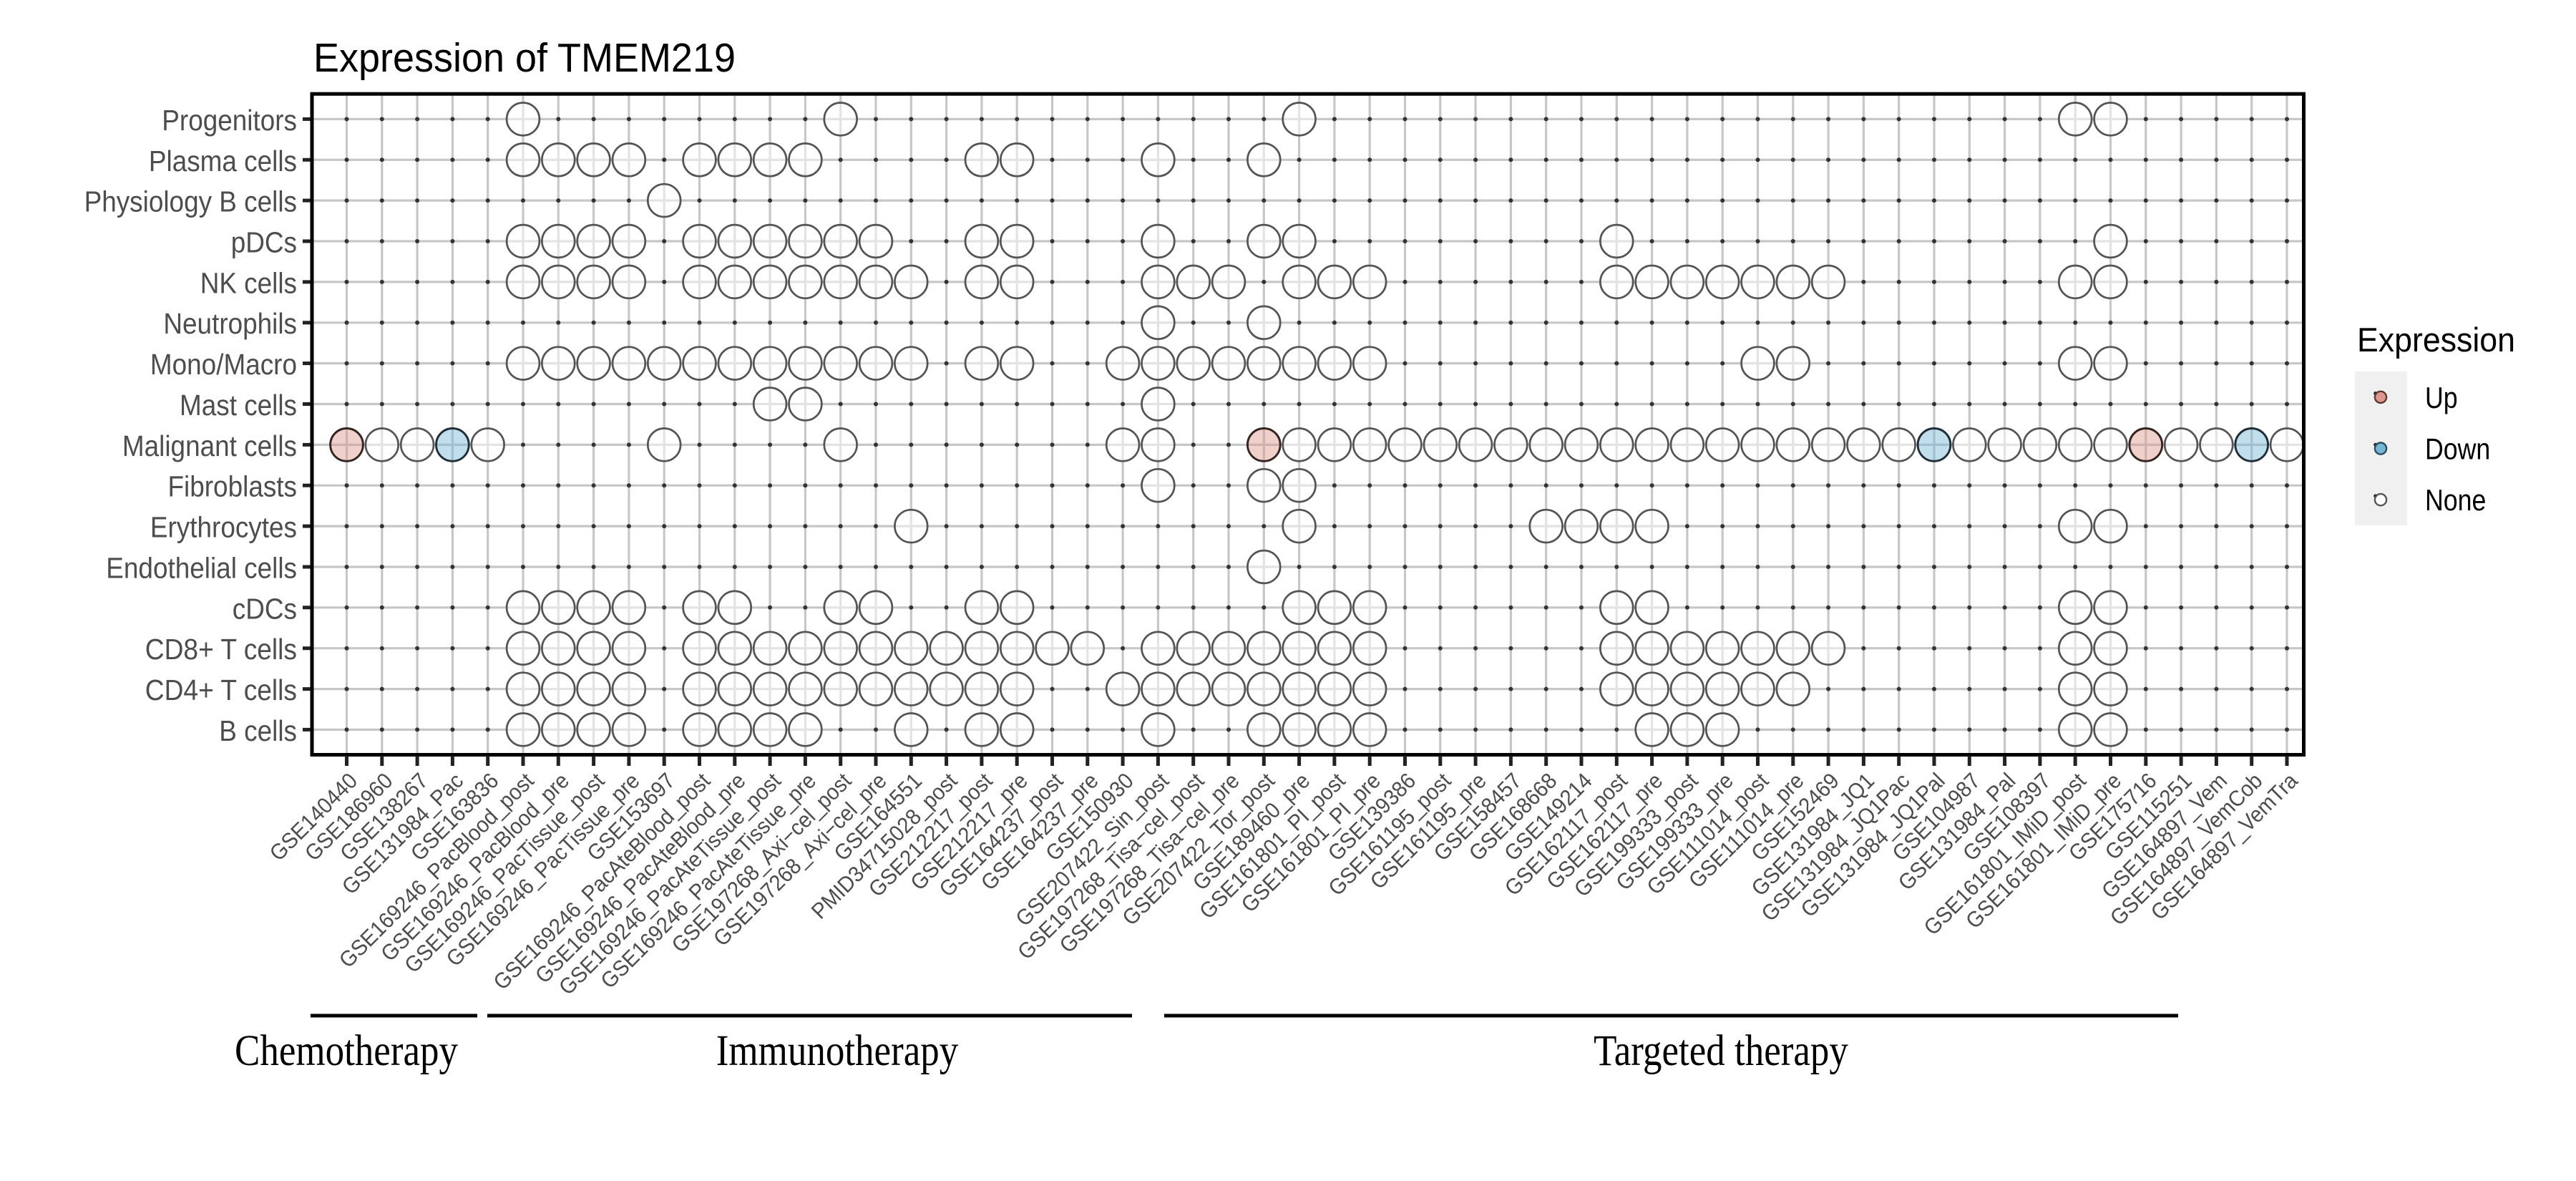 Image resolution: width=2576 pixels, height=1181 pixels. I want to click on svg-text: B cells, so click(258, 730).